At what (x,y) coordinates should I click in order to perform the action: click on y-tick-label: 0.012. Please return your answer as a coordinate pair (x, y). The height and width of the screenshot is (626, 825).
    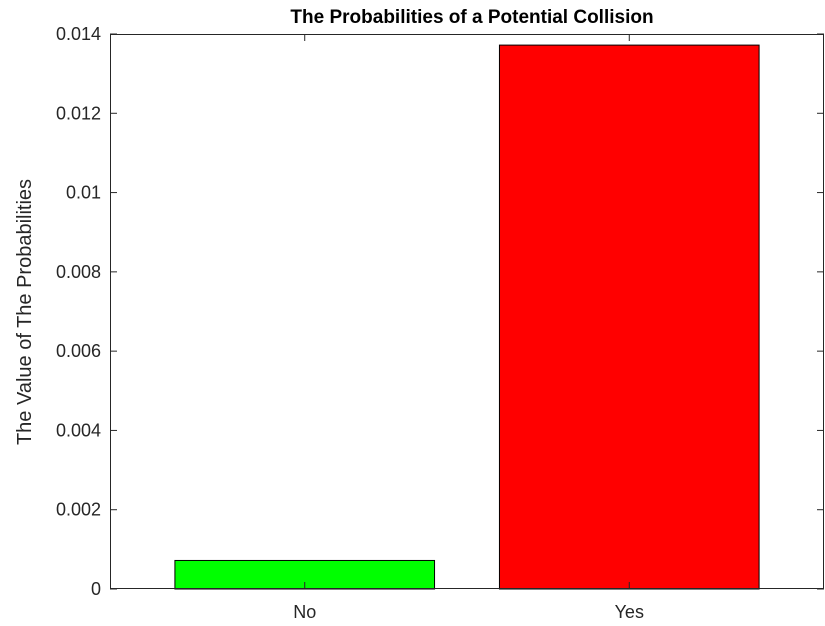
    Looking at the image, I should click on (78, 113).